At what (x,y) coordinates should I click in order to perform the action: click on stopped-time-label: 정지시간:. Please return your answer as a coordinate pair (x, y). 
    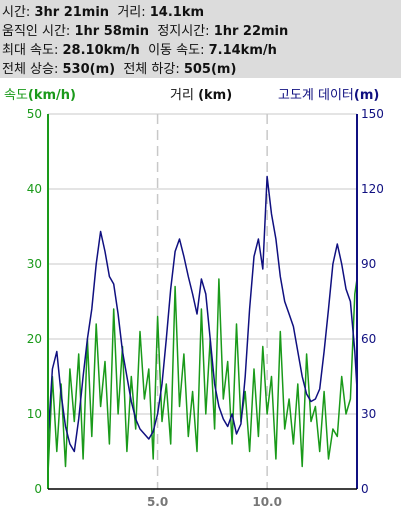
    Looking at the image, I should click on (183, 31).